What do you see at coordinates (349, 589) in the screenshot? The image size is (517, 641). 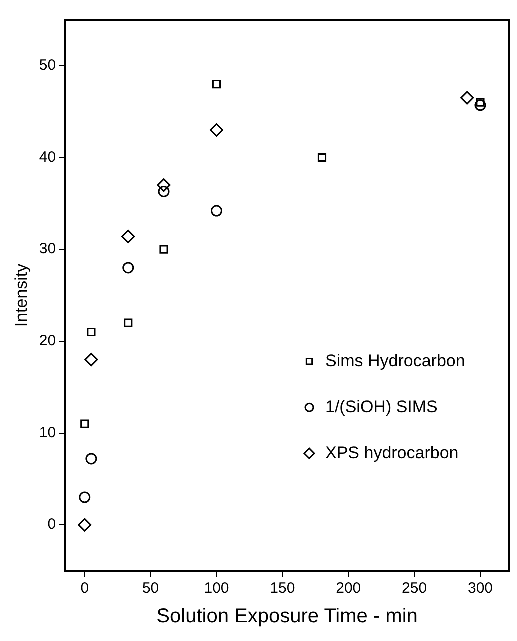 I see `x-tick-label: 200` at bounding box center [349, 589].